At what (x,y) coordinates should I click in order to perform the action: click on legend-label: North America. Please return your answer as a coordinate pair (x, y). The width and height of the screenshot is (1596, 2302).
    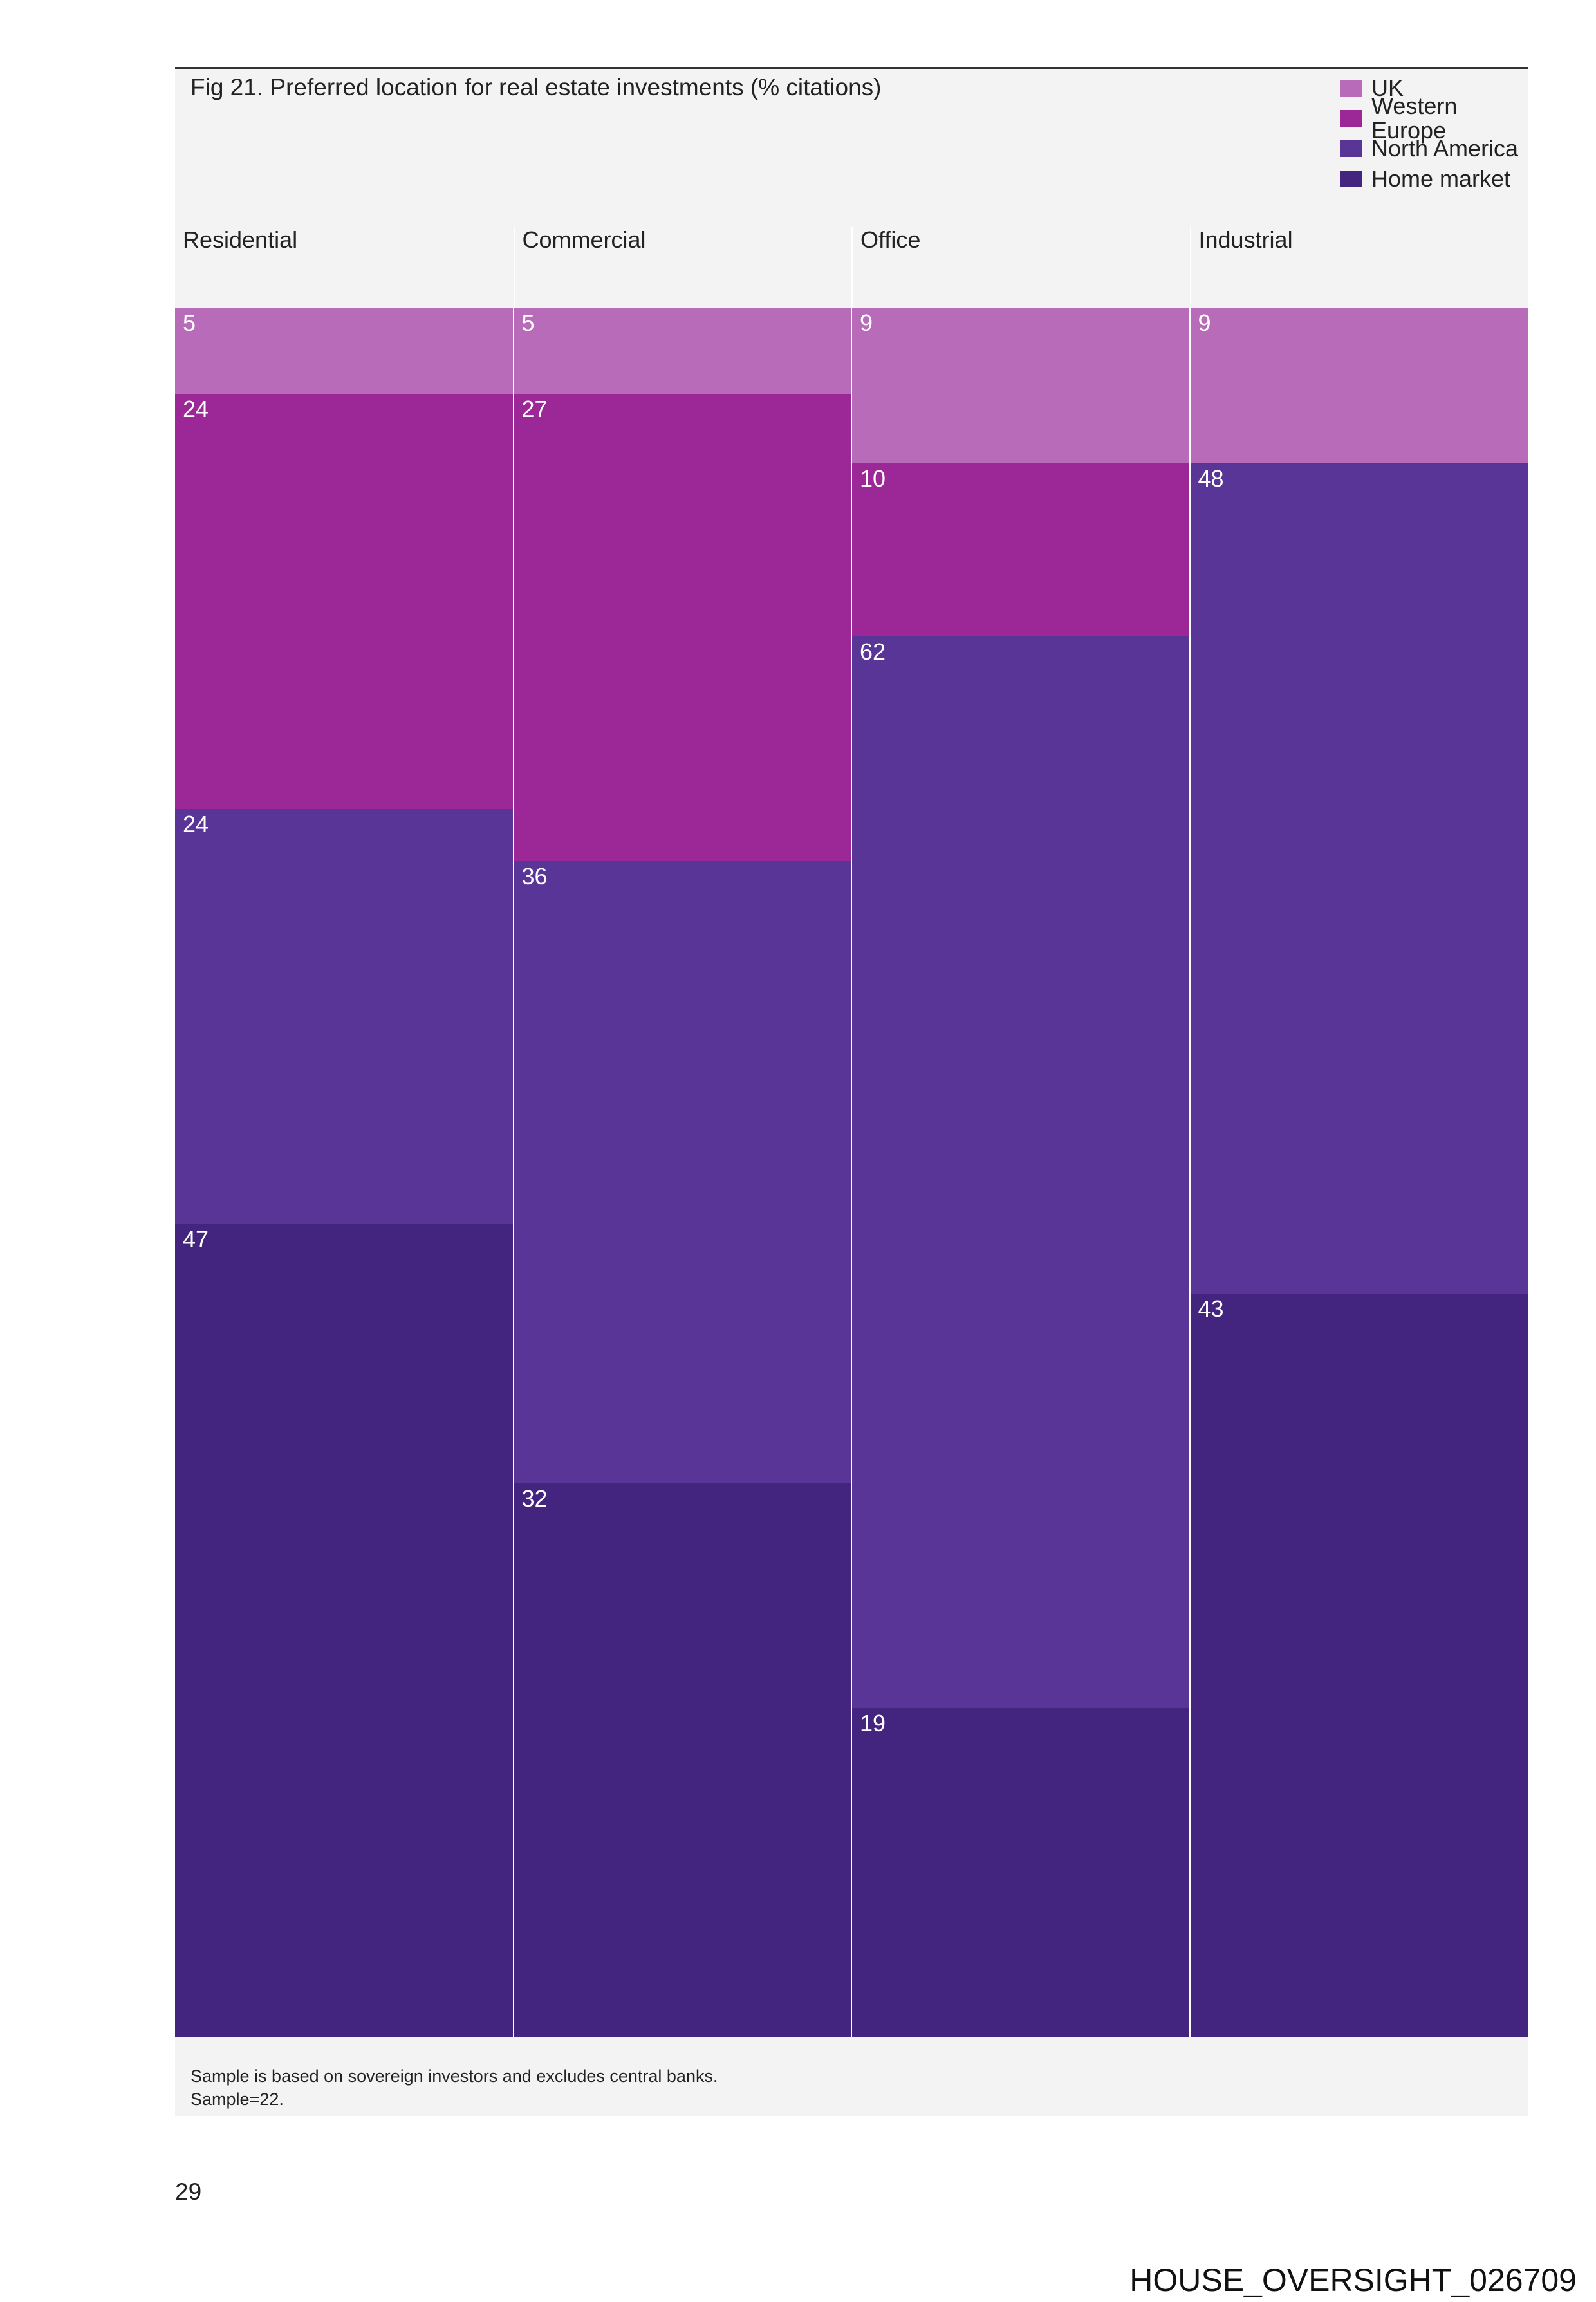
    Looking at the image, I should click on (1445, 148).